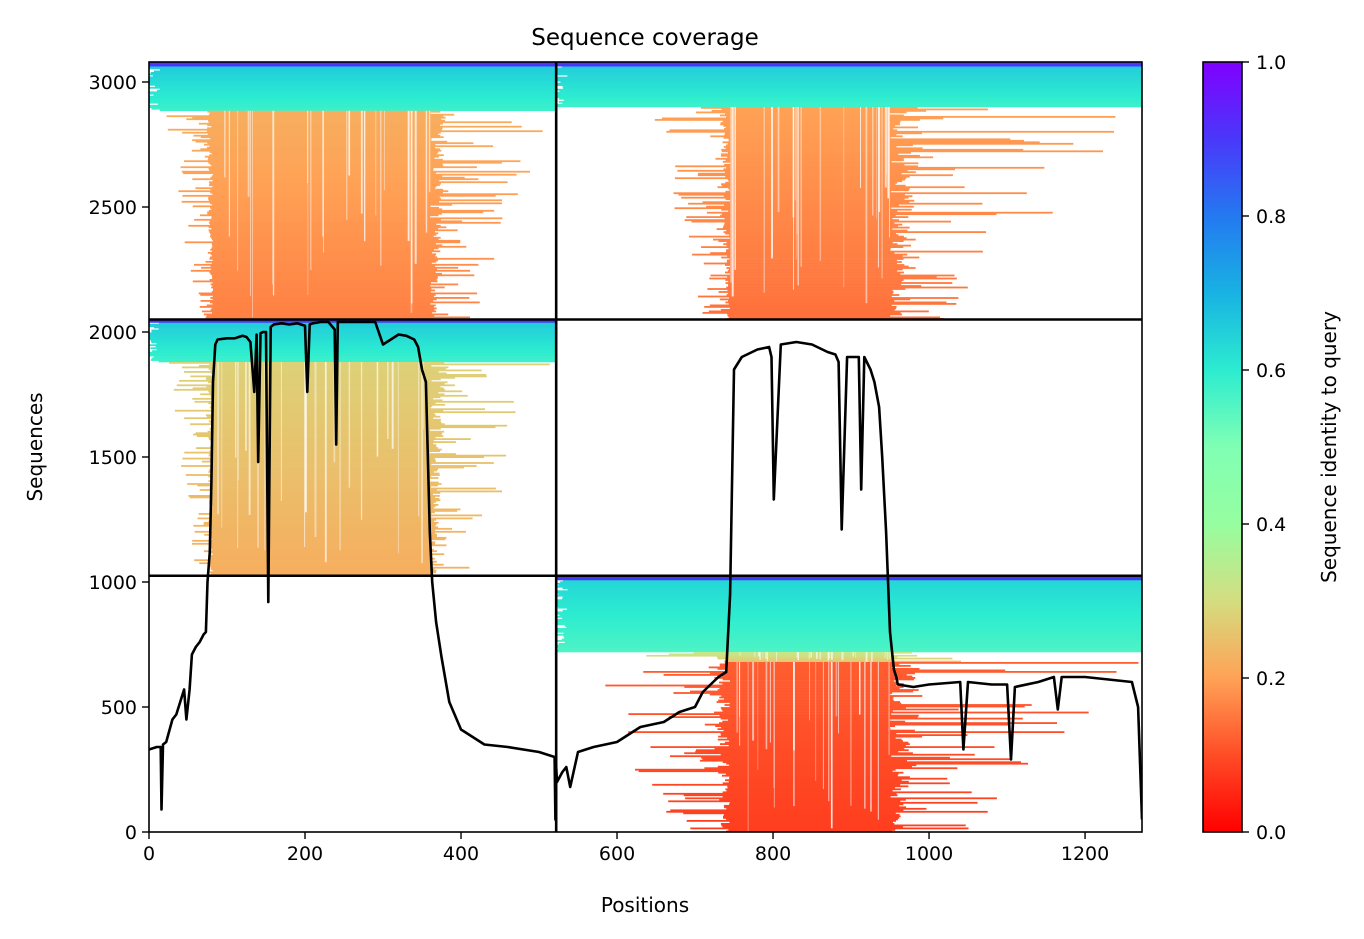 The width and height of the screenshot is (1364, 939). Describe the element at coordinates (1264, 448) in the screenshot. I see `colorbar-ticks: 0.0 0.2 0.4 0.6 0.8 1.0` at that location.